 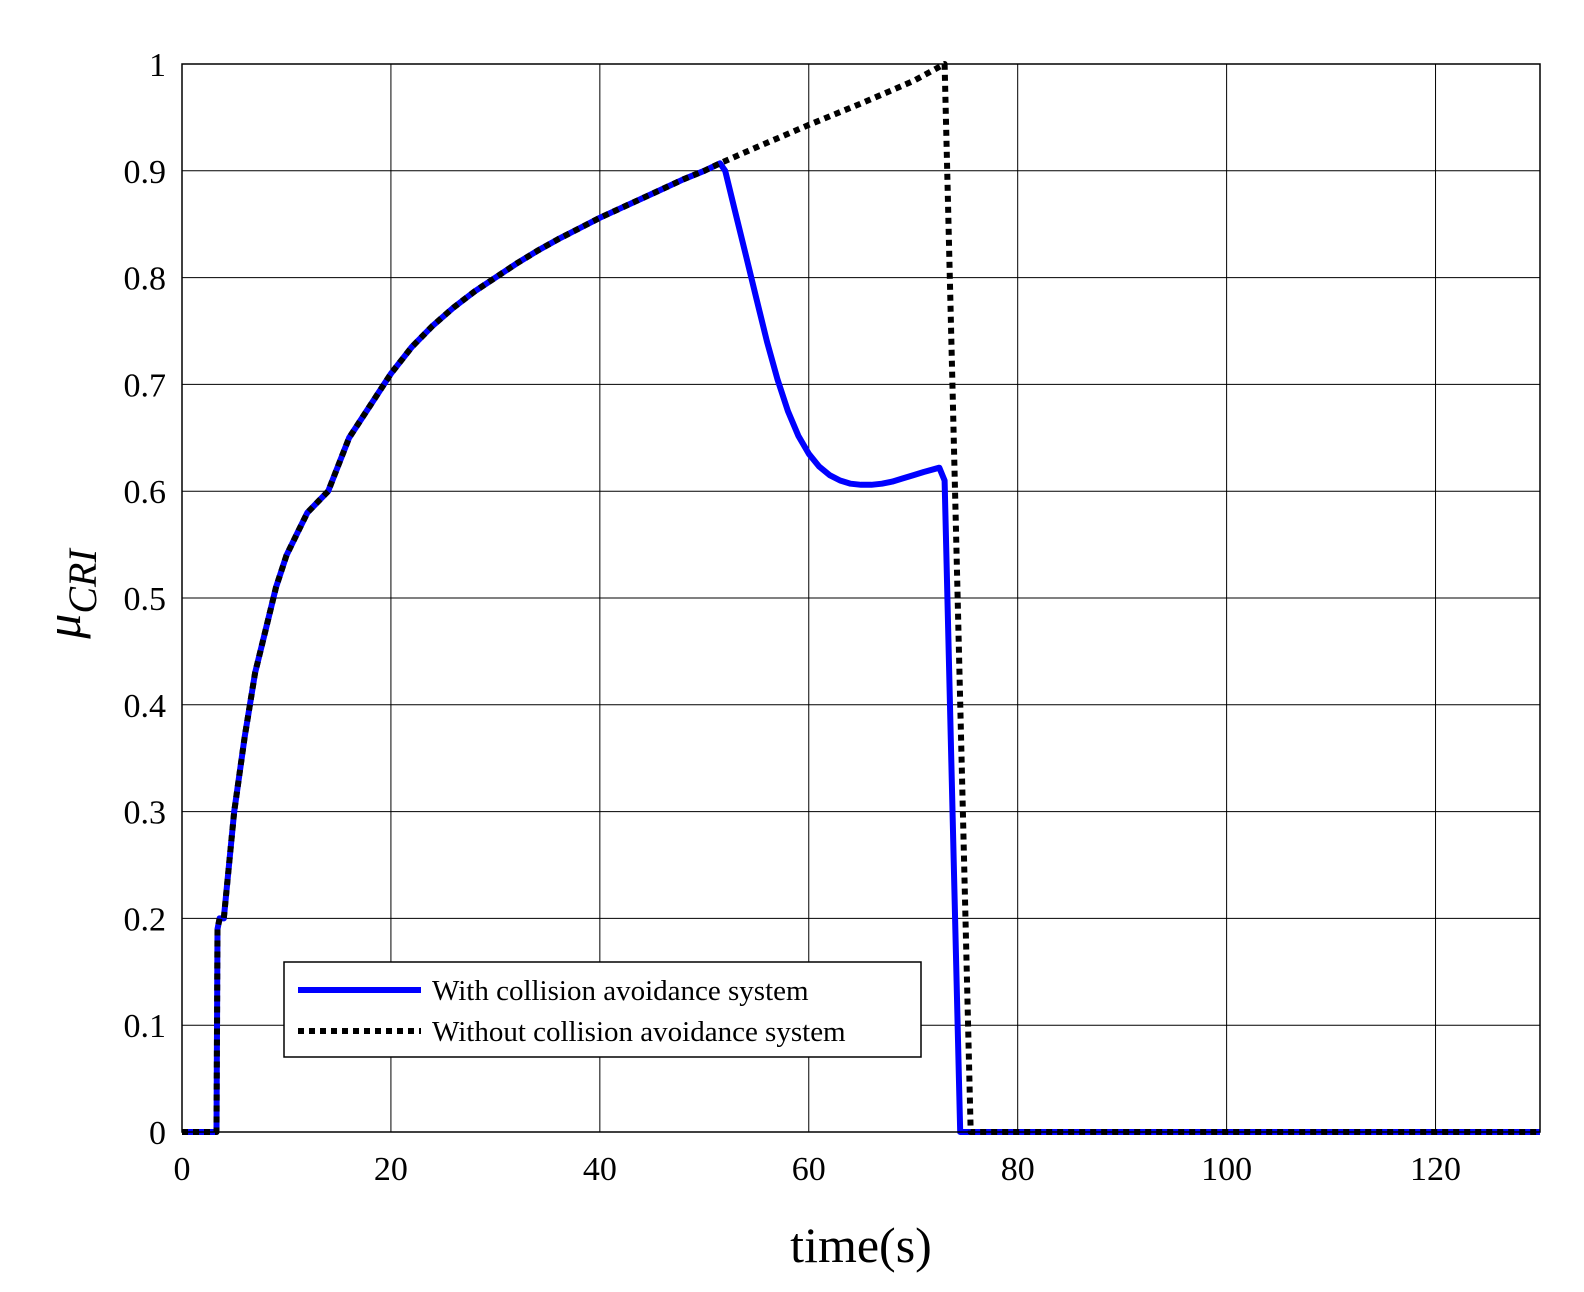 I want to click on legend-label-without-cas: Without collision avoidance system, so click(x=639, y=1032).